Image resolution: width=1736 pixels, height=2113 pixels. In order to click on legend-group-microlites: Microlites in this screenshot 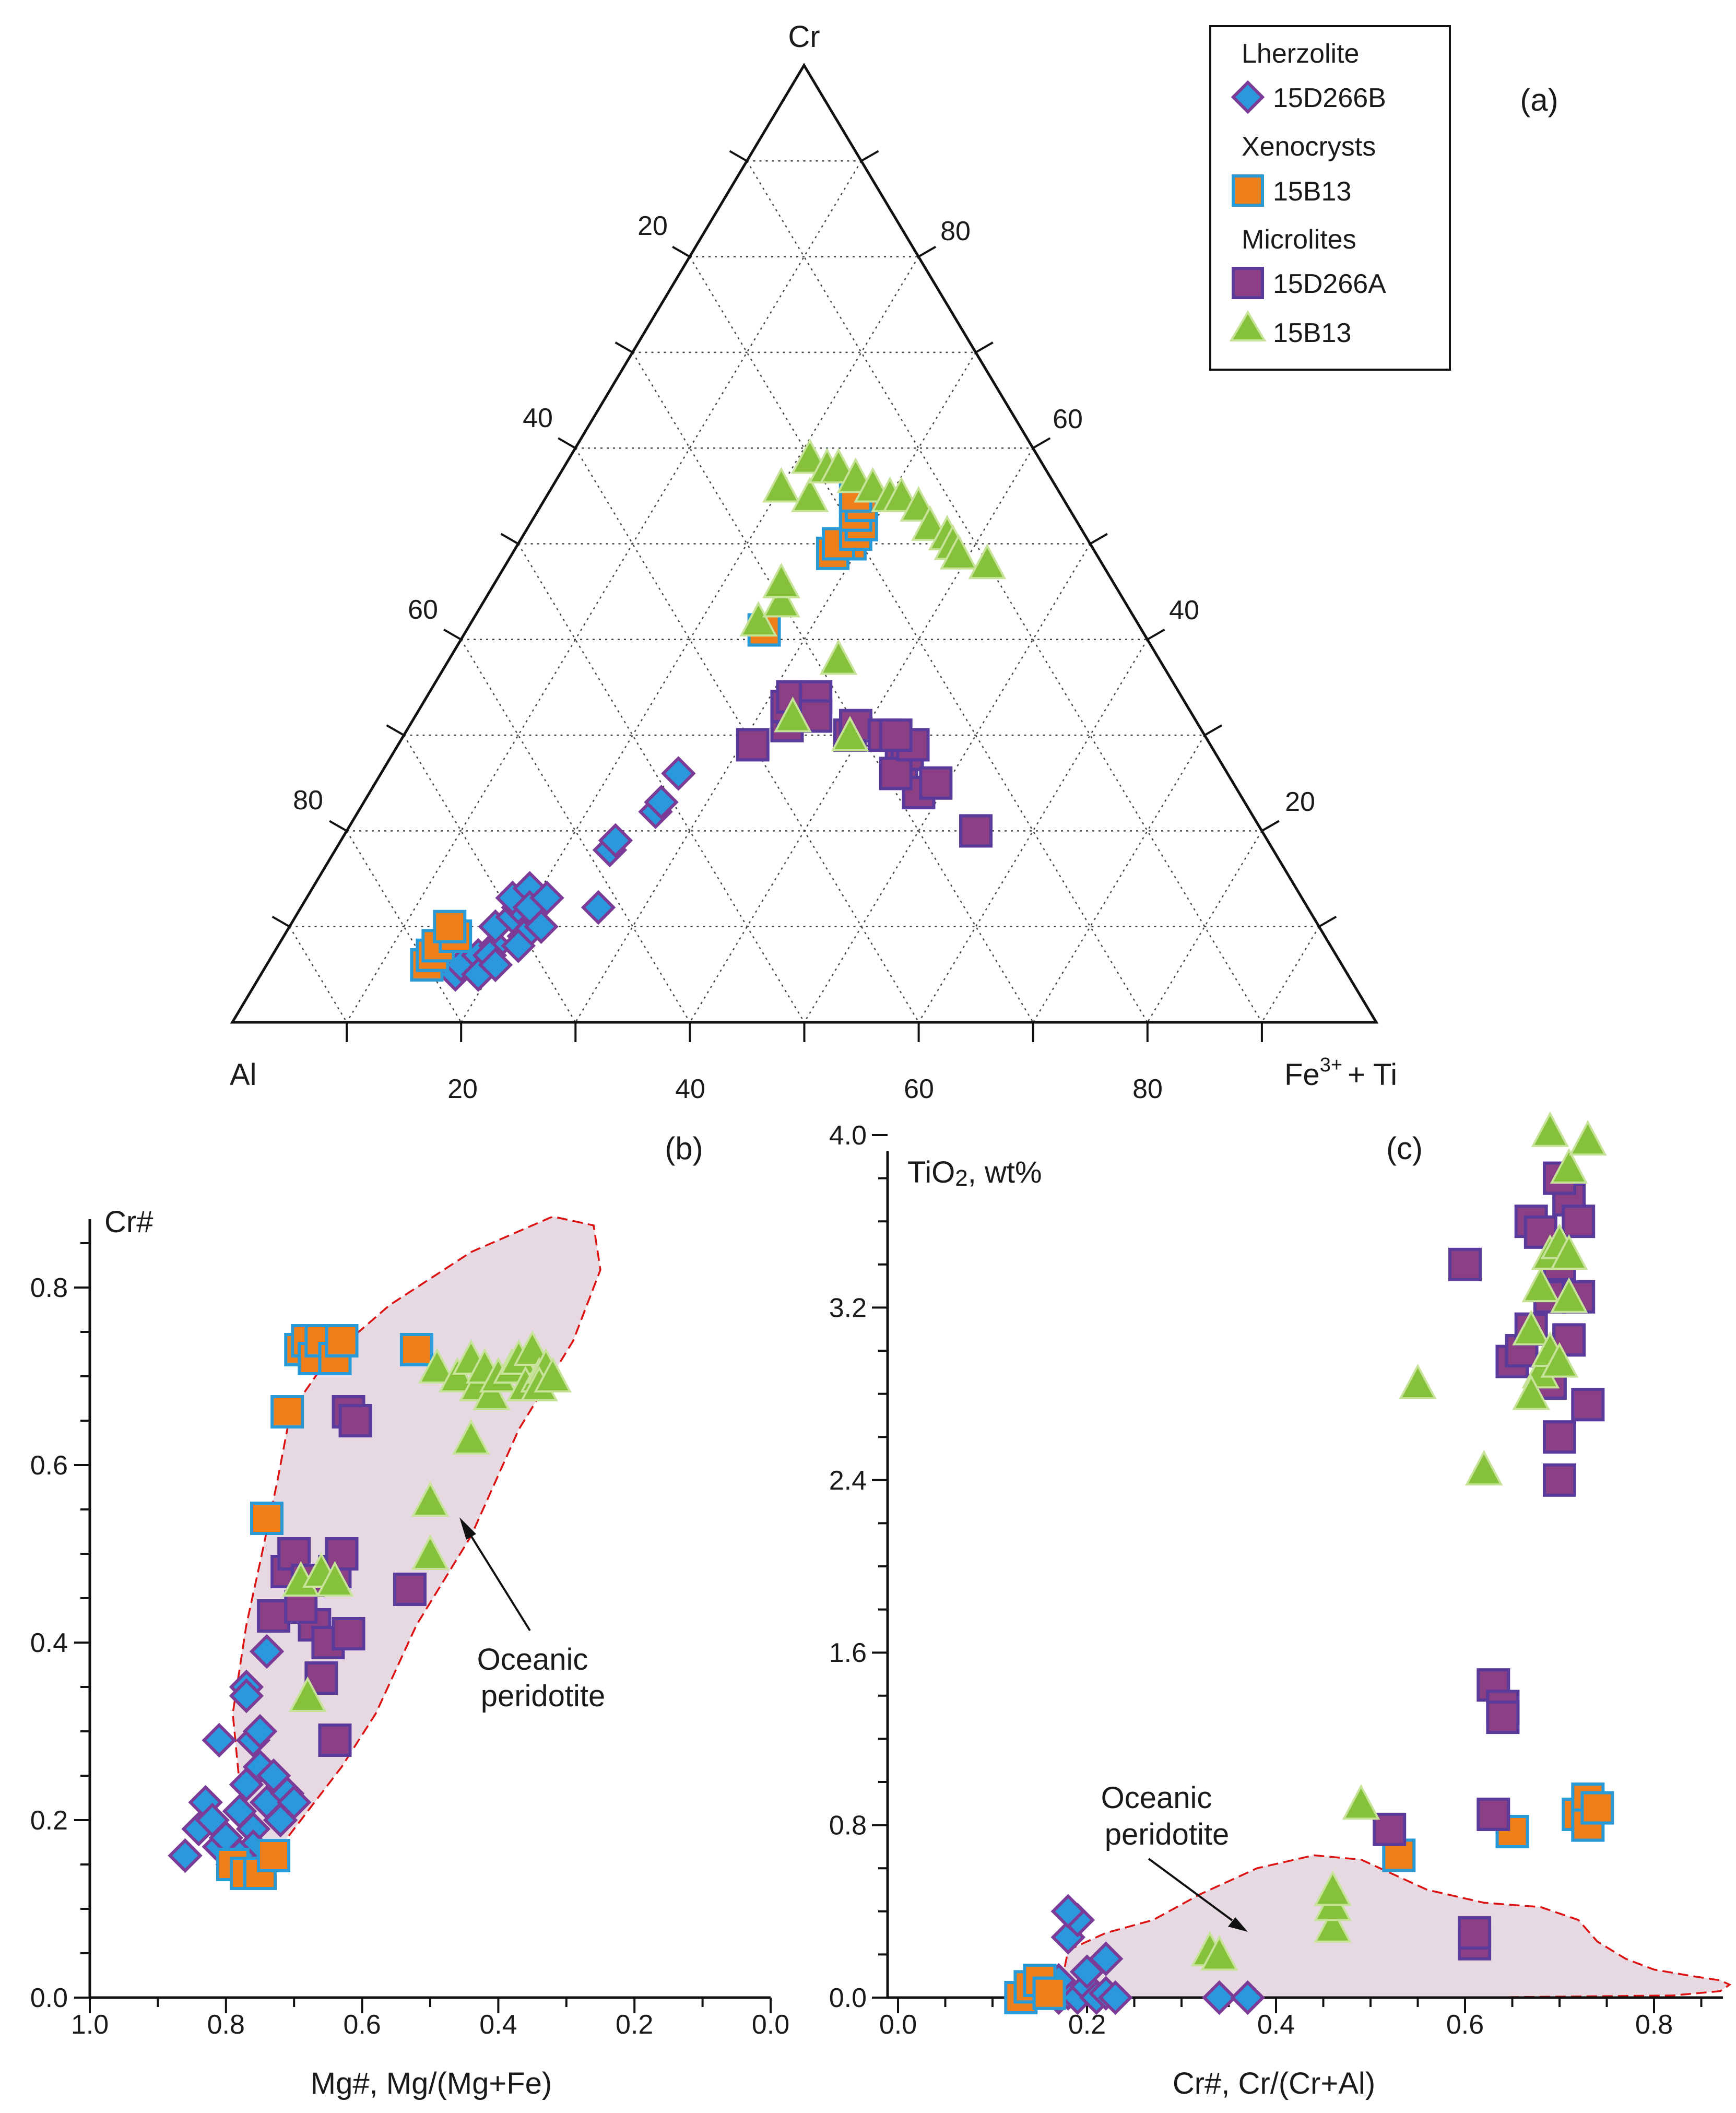, I will do `click(1299, 240)`.